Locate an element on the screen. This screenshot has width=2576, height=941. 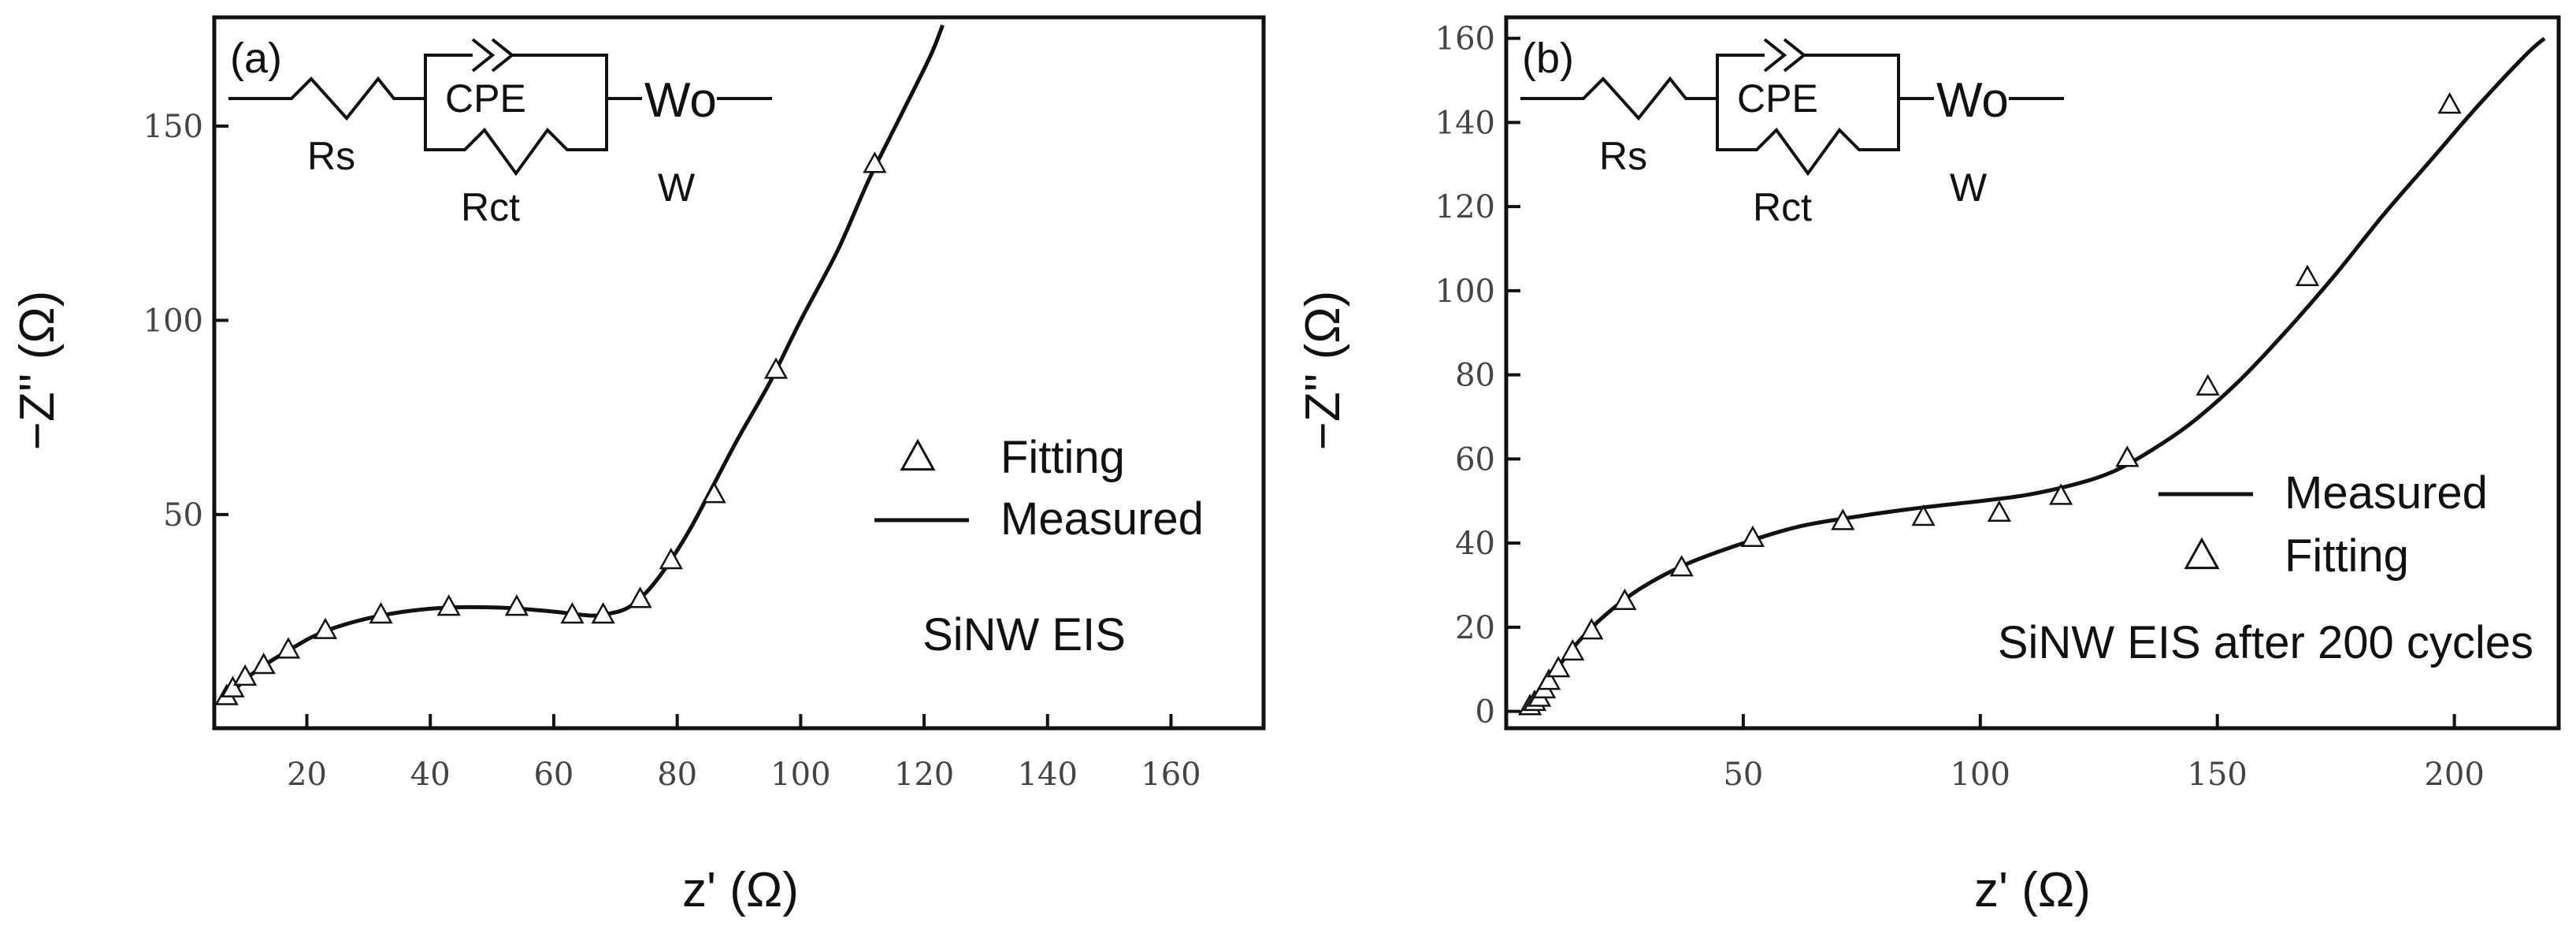
legend-label: Measured is located at coordinates (1102, 519).